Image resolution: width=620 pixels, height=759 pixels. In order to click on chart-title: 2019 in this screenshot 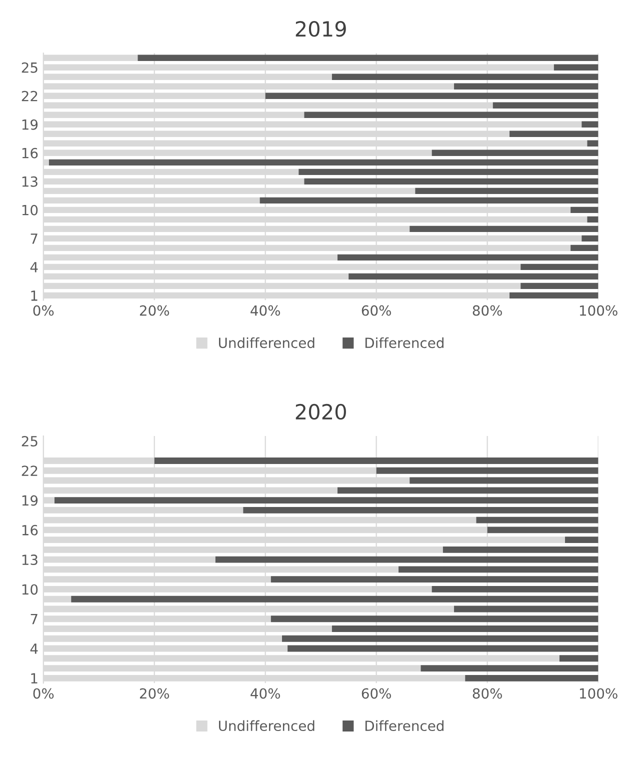, I will do `click(321, 29)`.